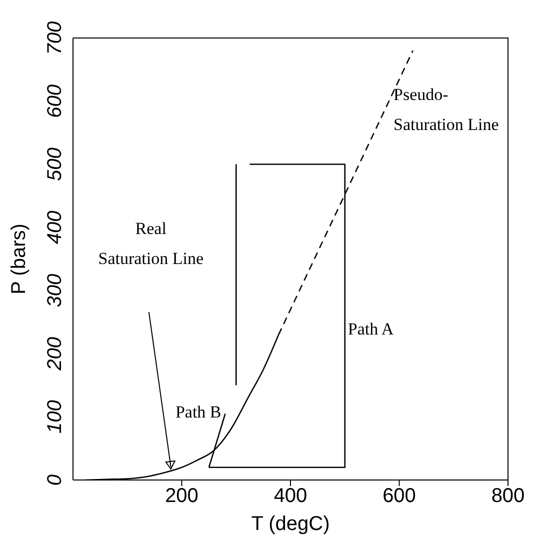 Image resolution: width=541 pixels, height=548 pixels. Describe the element at coordinates (55, 354) in the screenshot. I see `y-tick-label: 200` at that location.